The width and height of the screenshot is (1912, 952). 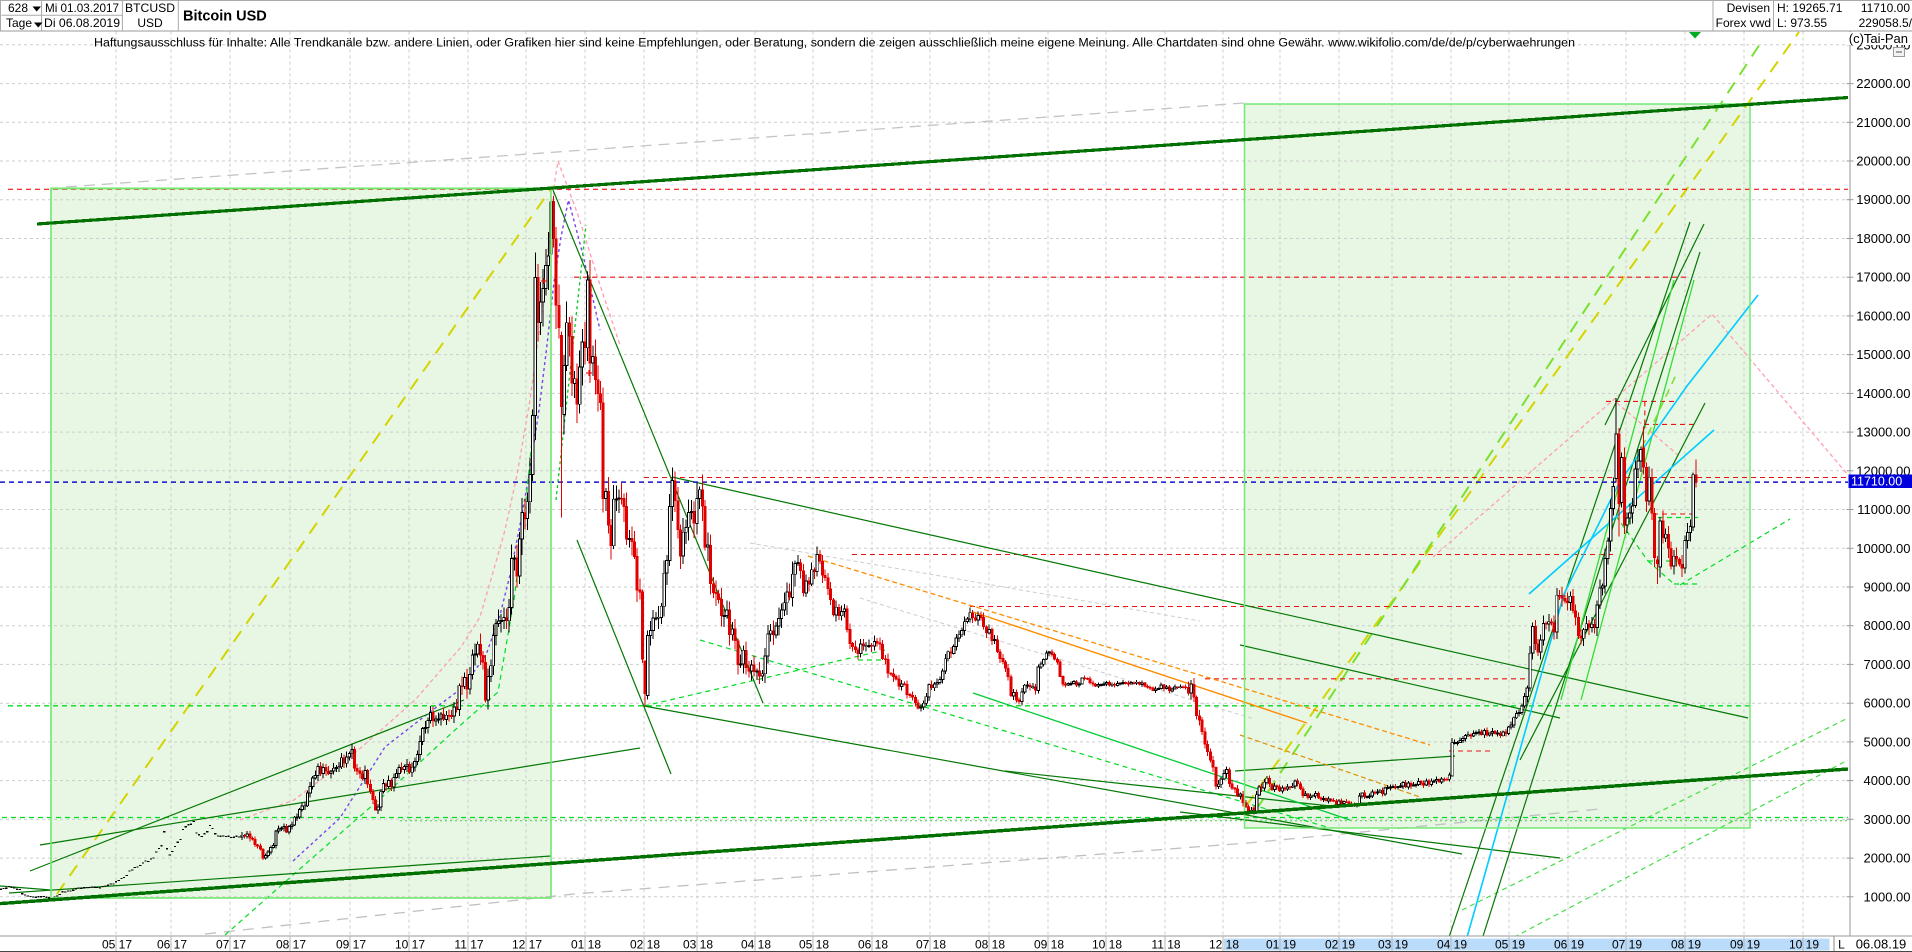 What do you see at coordinates (931, 945) in the screenshot?
I see `svg-text: 07 18` at bounding box center [931, 945].